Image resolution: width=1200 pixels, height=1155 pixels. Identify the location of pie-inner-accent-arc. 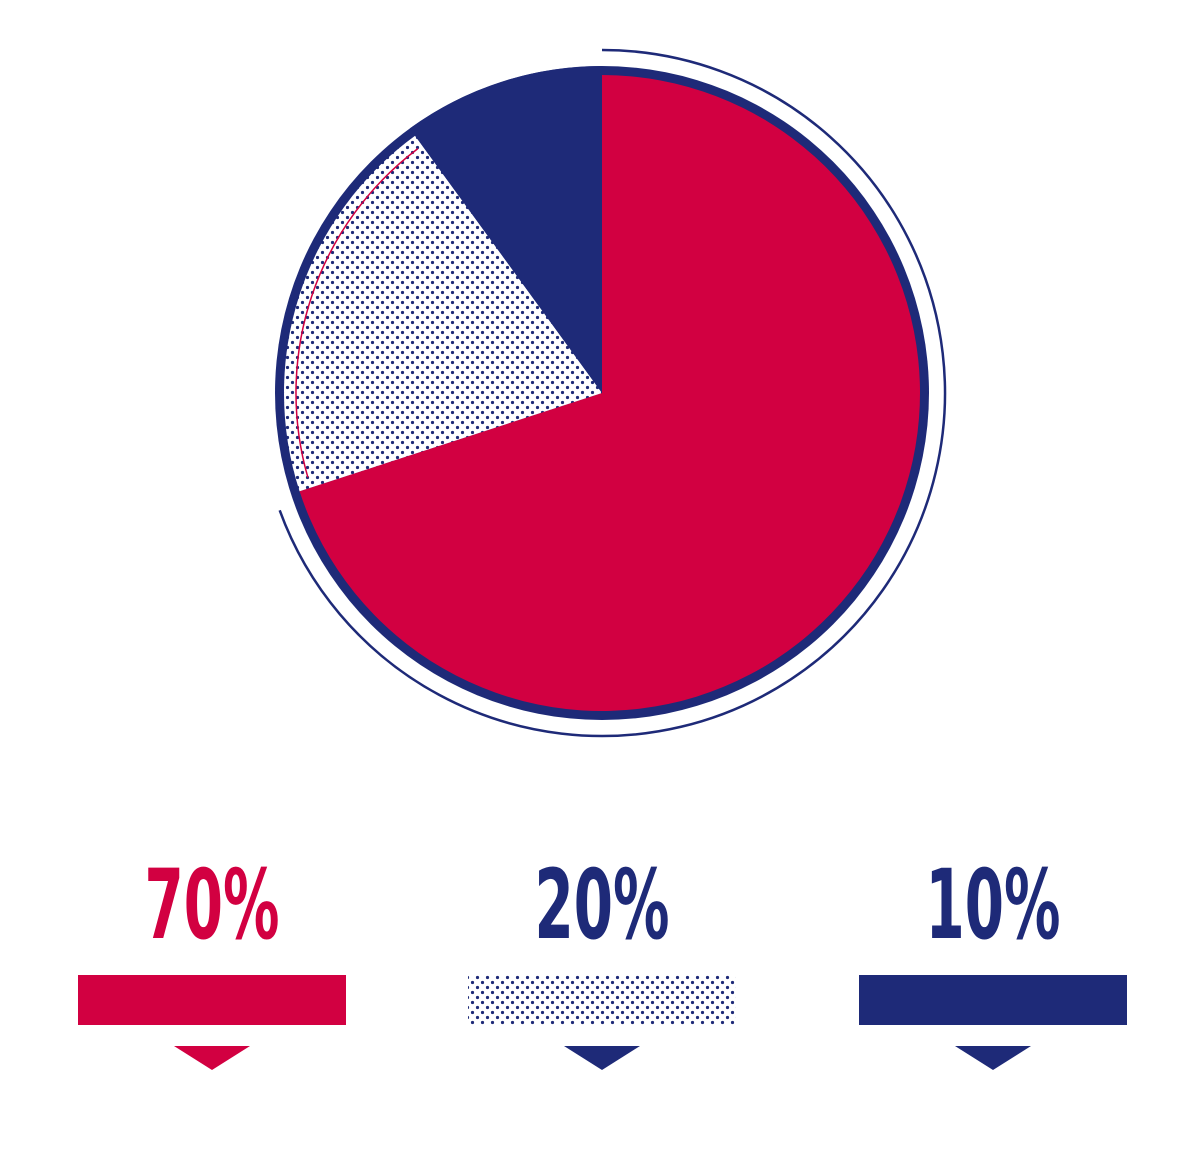
(357, 313).